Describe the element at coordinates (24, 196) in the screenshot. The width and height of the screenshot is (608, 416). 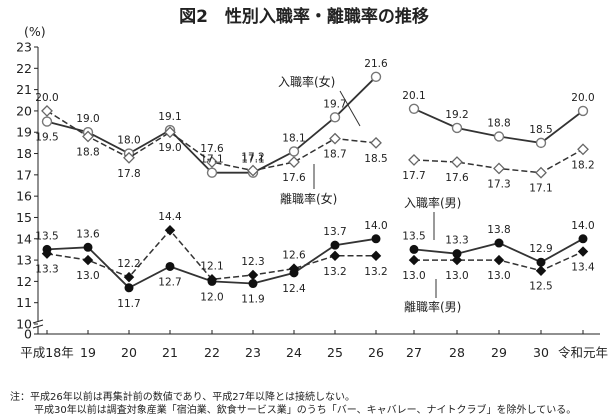
I see `y-tick-label: 16` at that location.